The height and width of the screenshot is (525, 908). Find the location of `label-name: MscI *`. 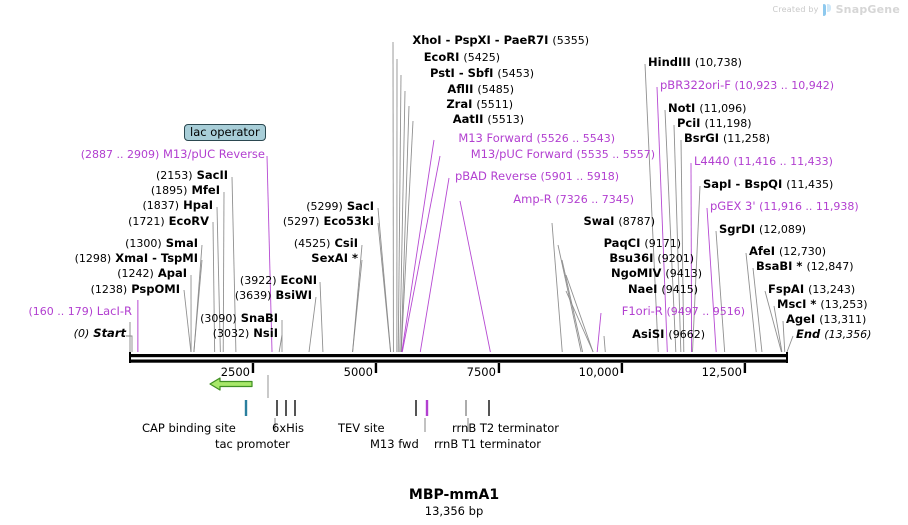

label-name: MscI * is located at coordinates (797, 304).